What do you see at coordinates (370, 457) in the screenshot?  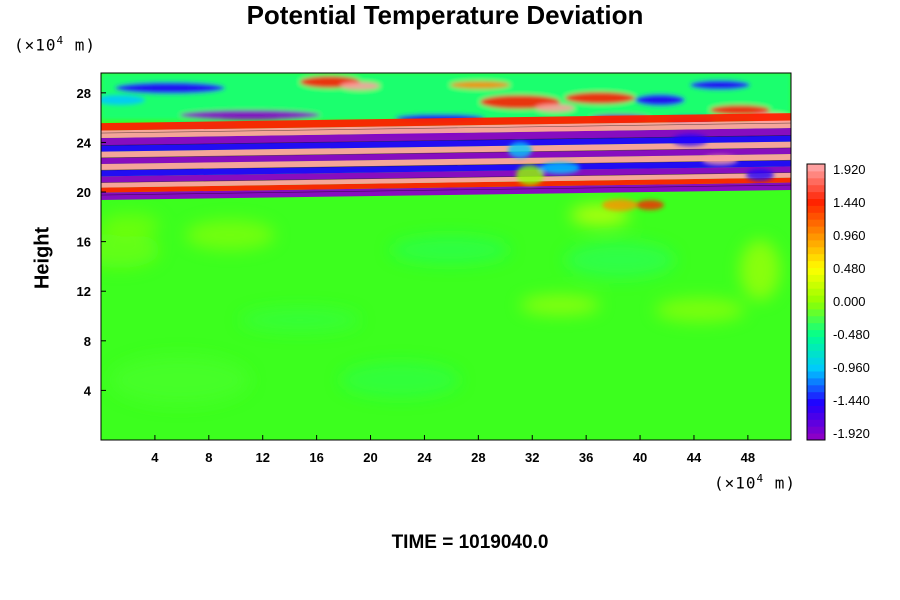 I see `x-tick-label: 20` at bounding box center [370, 457].